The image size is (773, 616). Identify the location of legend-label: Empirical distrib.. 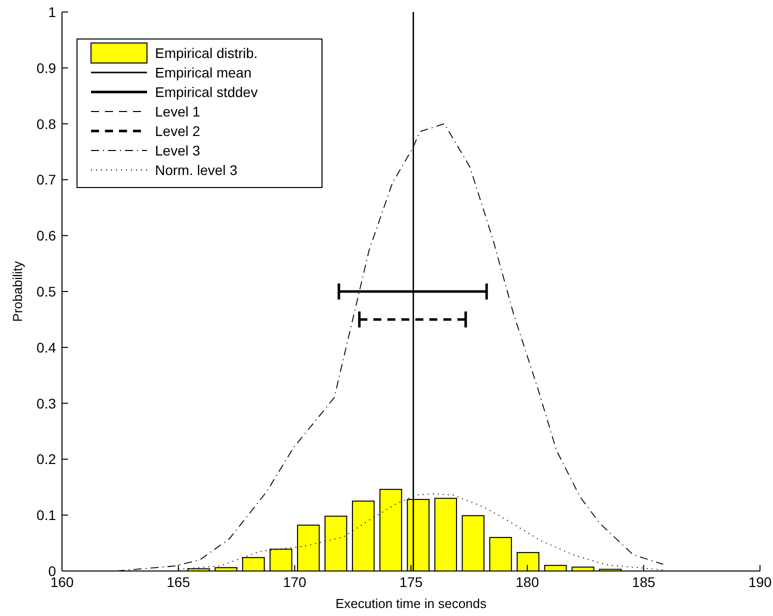
(206, 53).